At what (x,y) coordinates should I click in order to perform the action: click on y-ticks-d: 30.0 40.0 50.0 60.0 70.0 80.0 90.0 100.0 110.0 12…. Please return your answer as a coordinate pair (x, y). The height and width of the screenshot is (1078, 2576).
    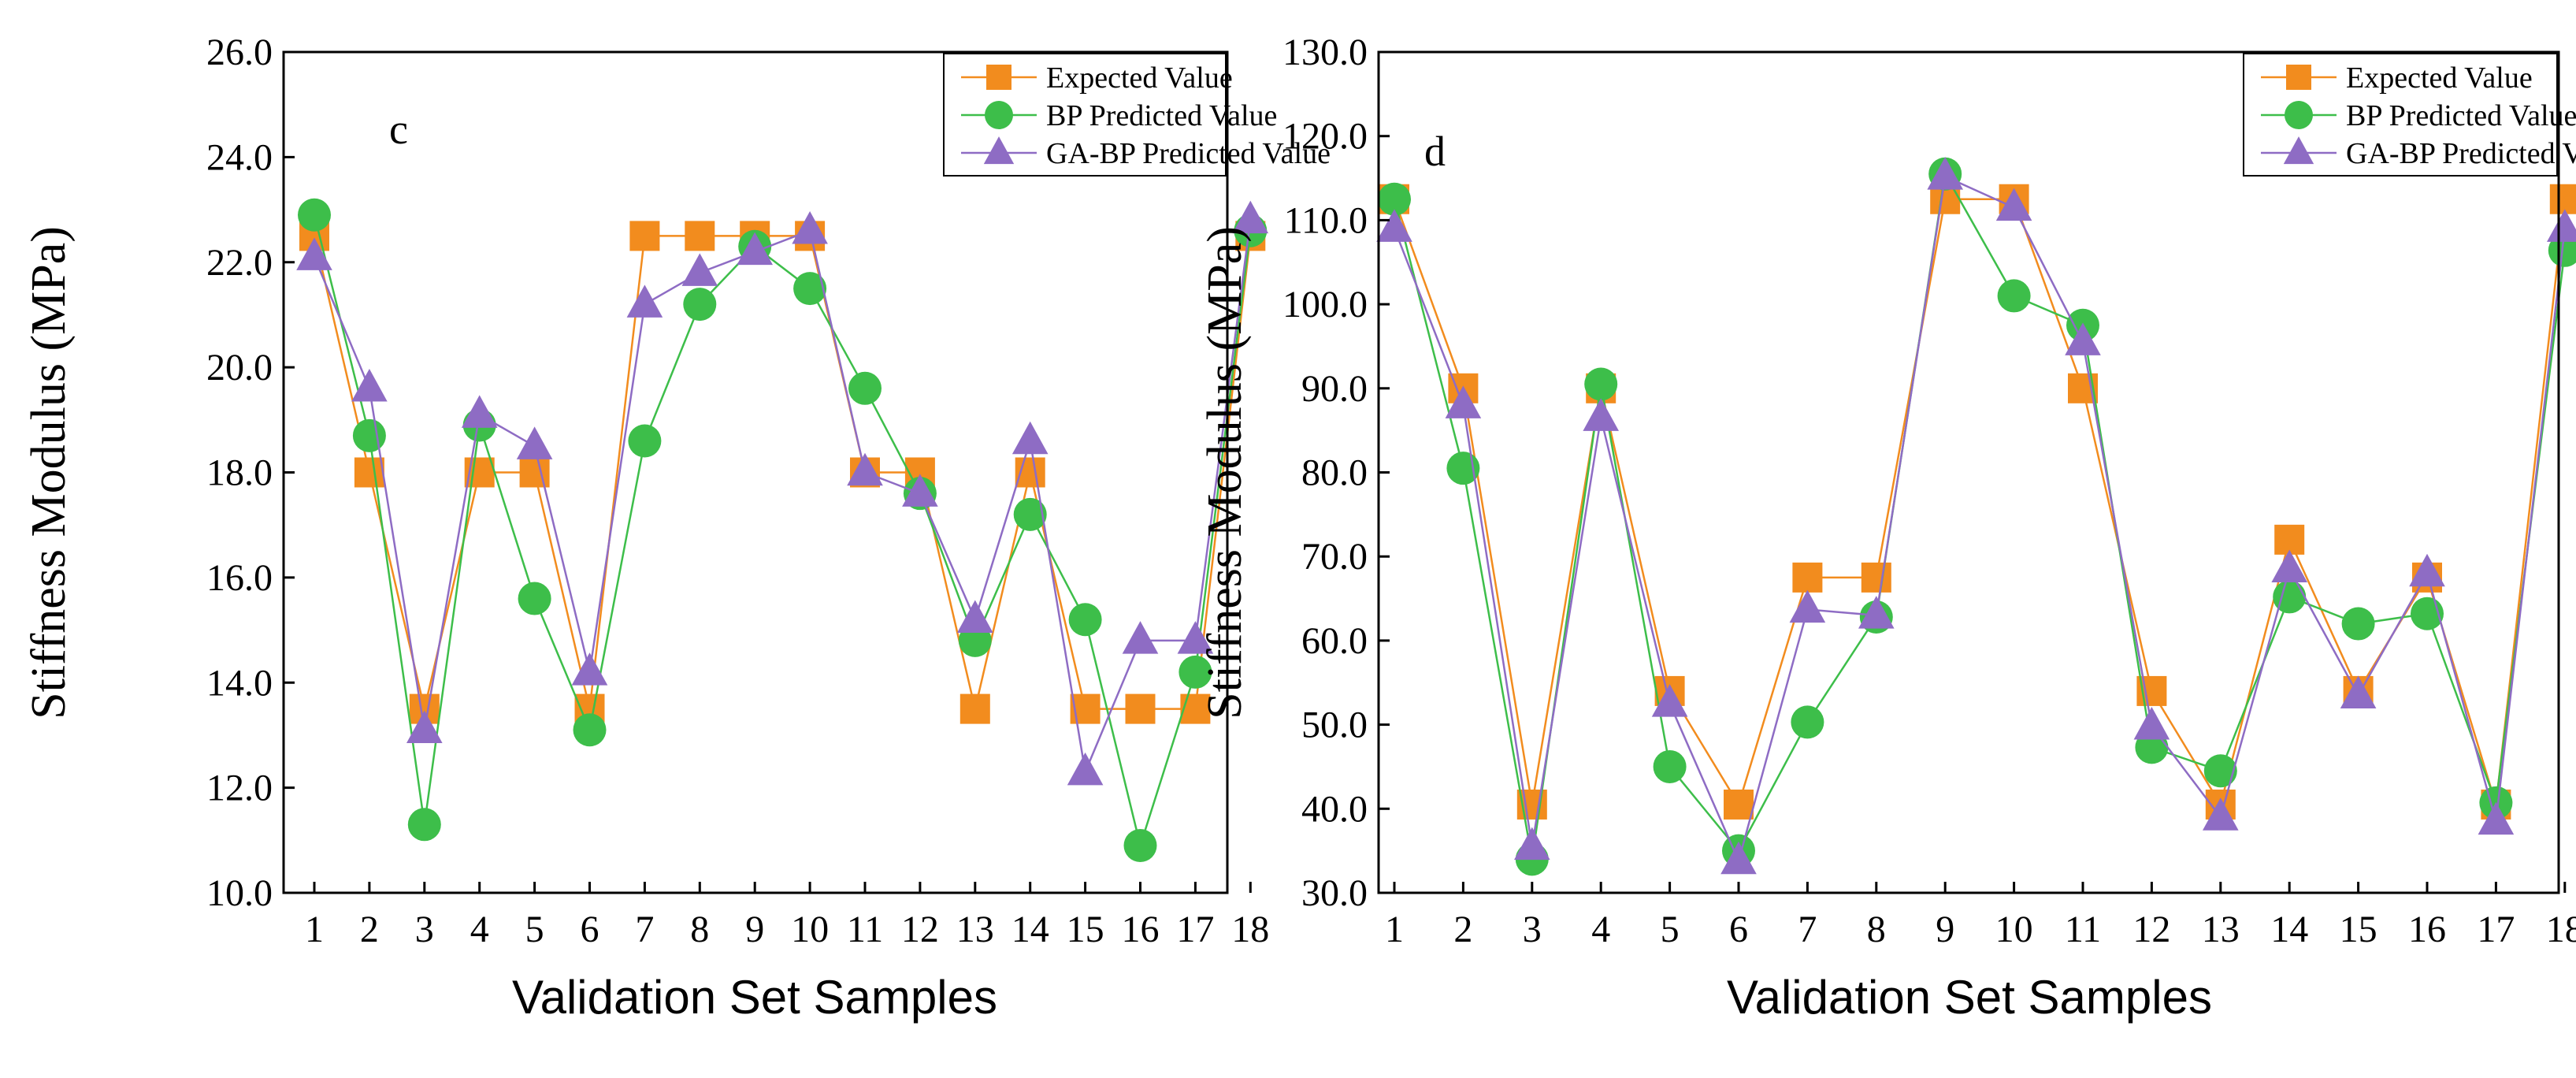
    Looking at the image, I should click on (1336, 473).